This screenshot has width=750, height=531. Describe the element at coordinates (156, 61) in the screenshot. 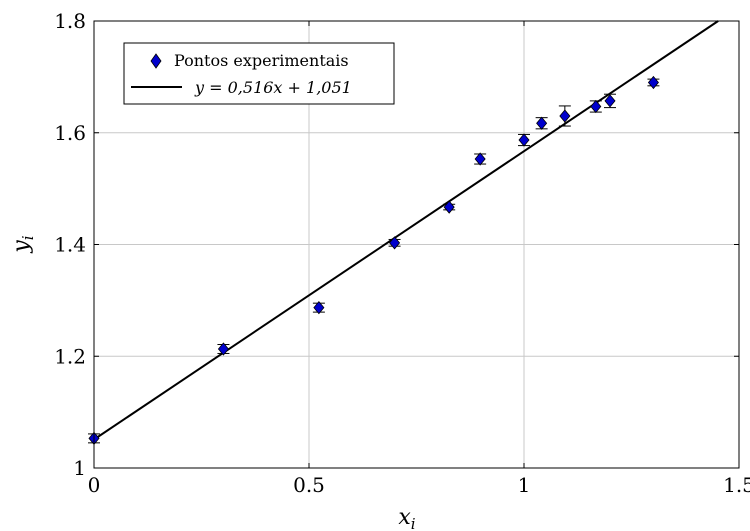

I see `legend-diamond-marker` at that location.